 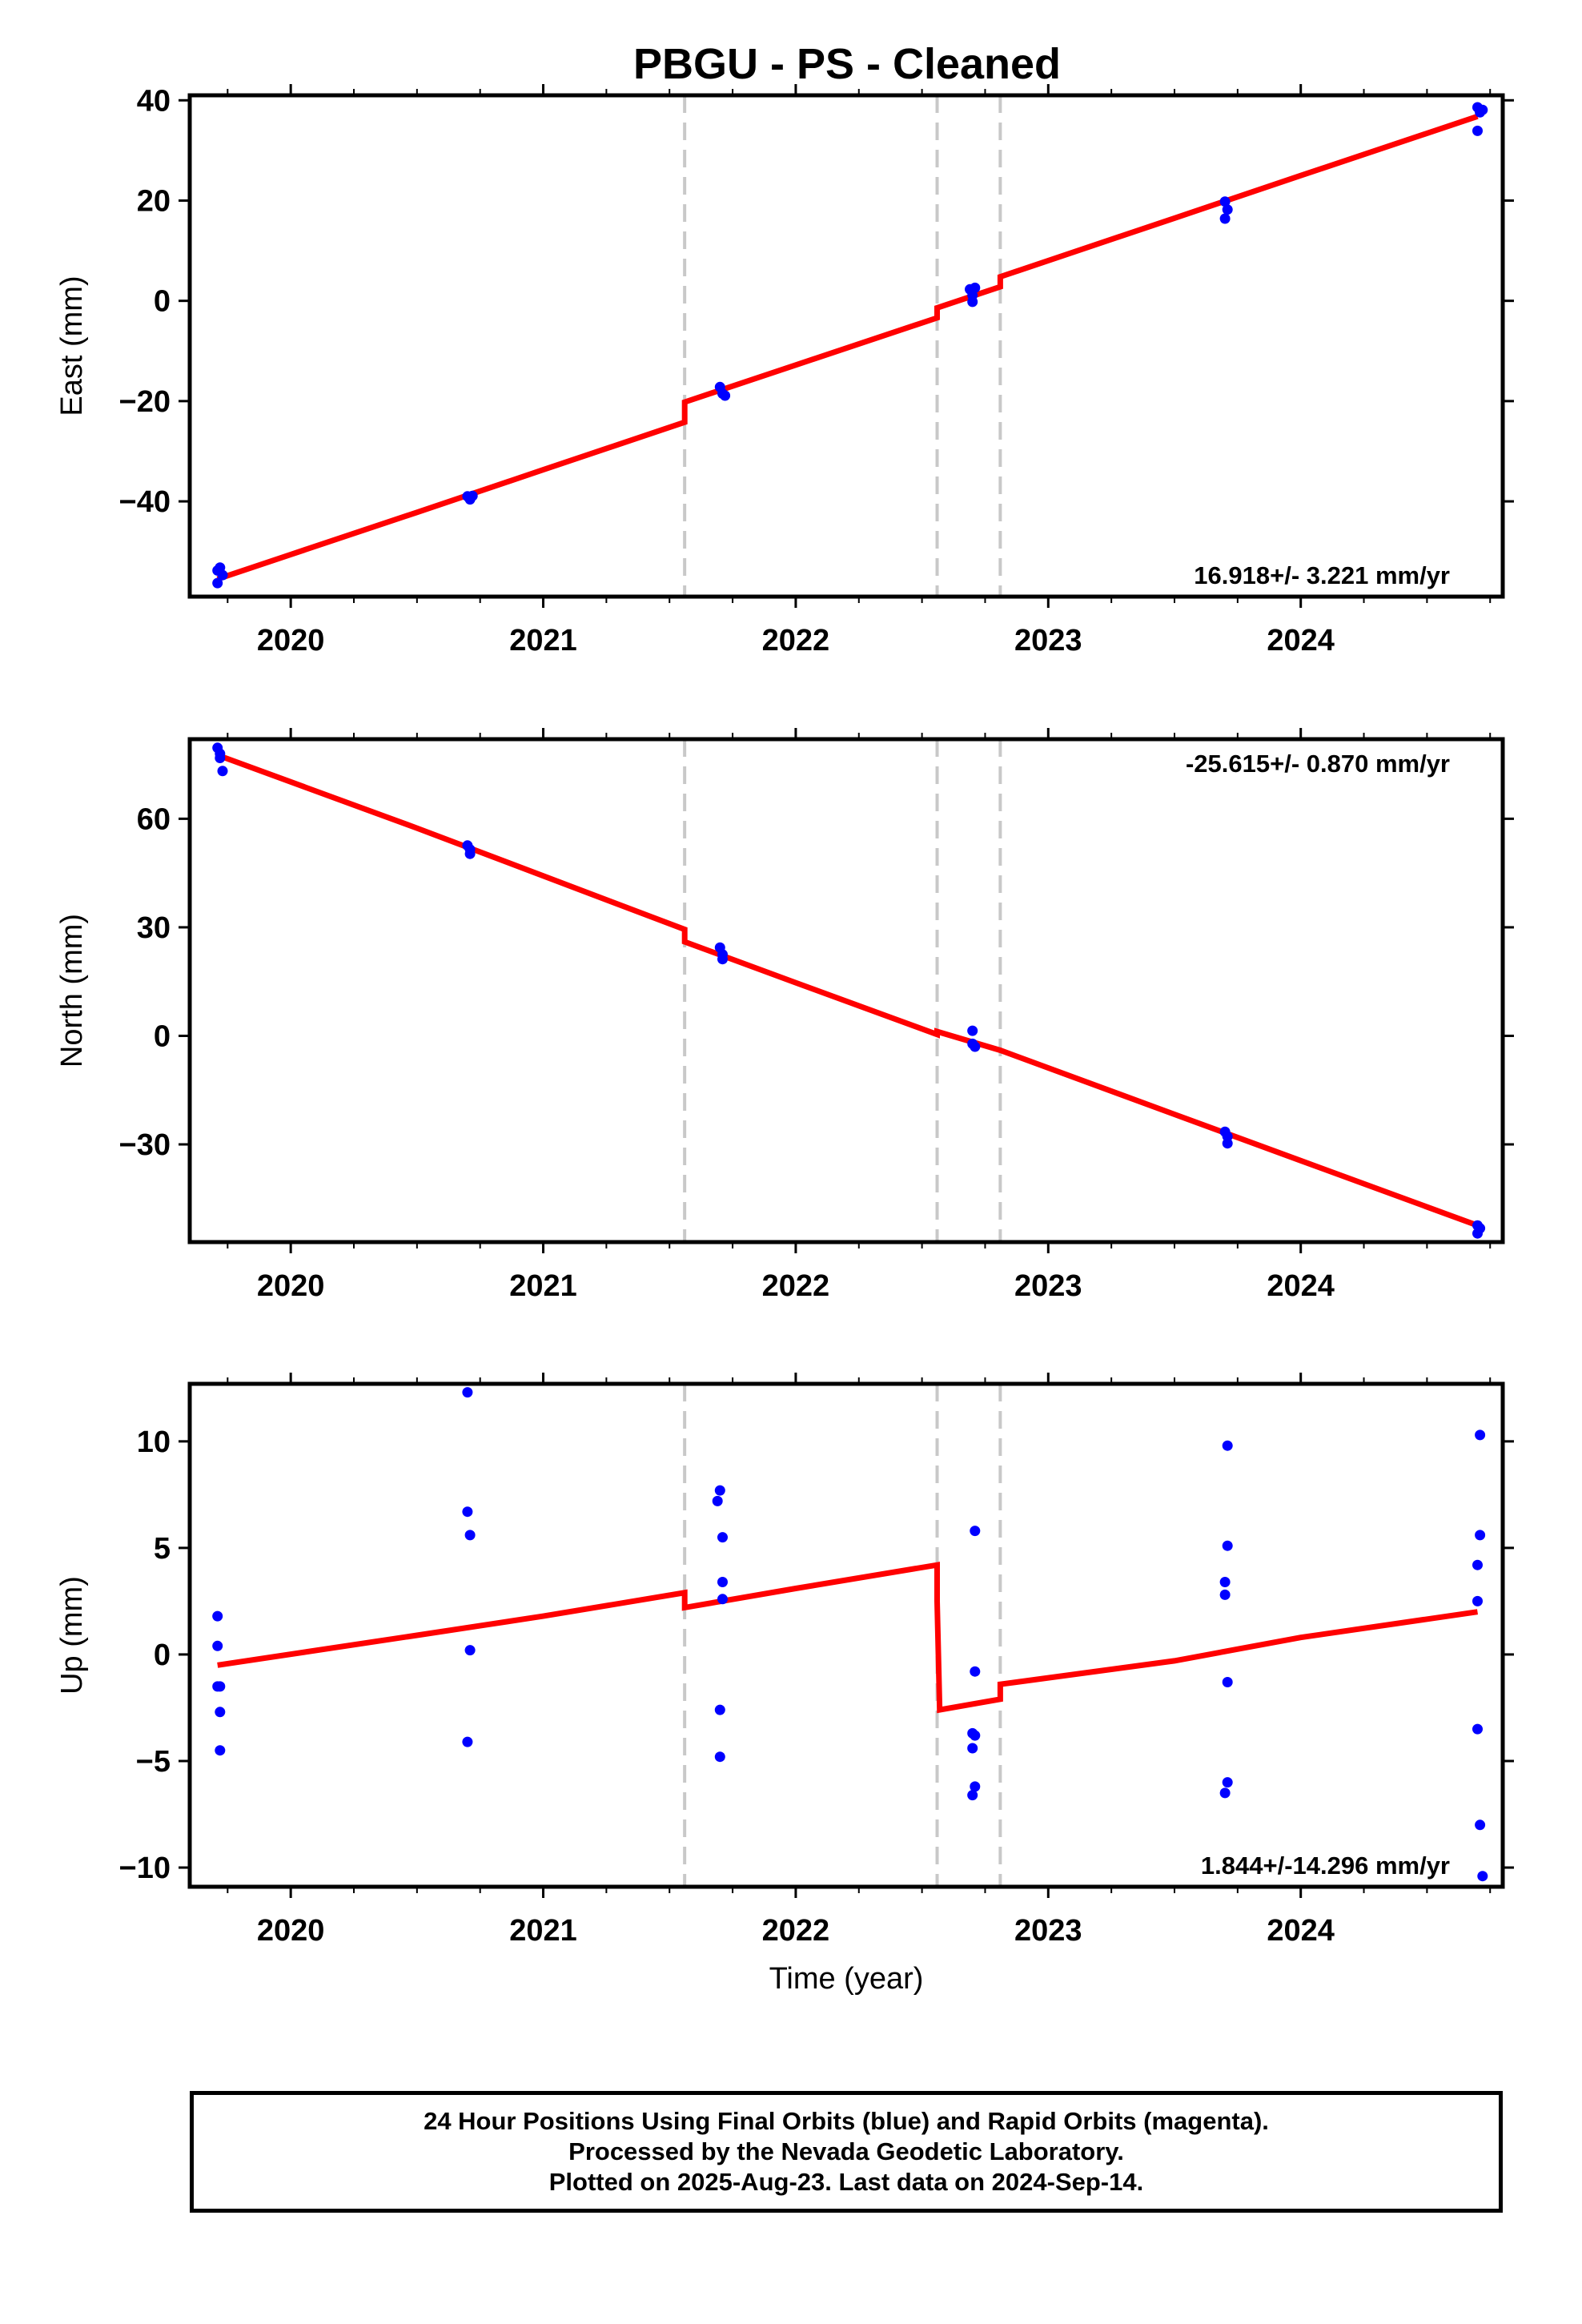 What do you see at coordinates (145, 402) in the screenshot?
I see `y-tick-label: −20` at bounding box center [145, 402].